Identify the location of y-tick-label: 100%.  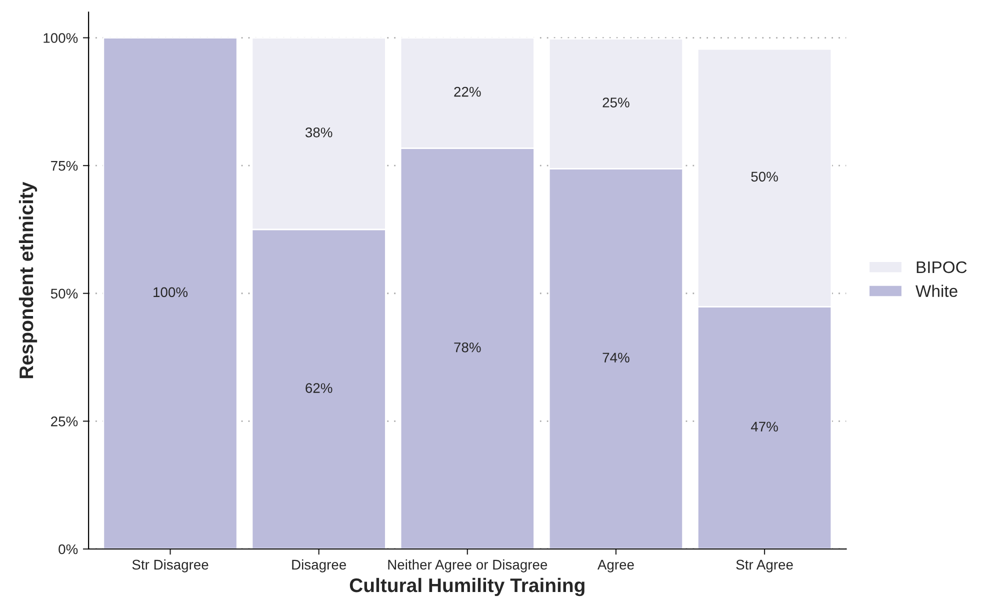
(61, 38).